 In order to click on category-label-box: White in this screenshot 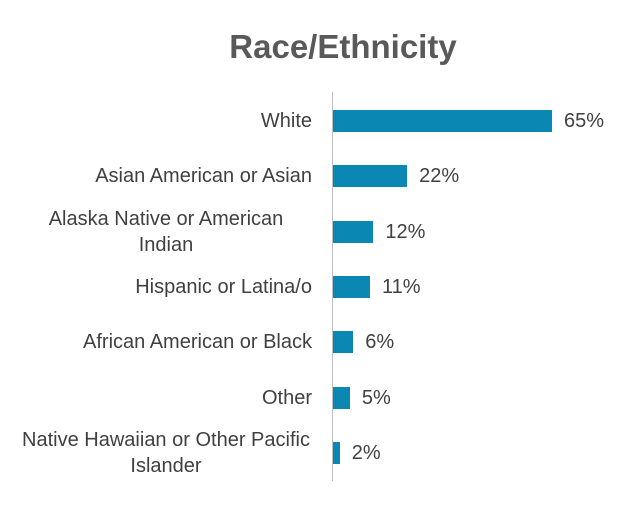, I will do `click(166, 121)`.